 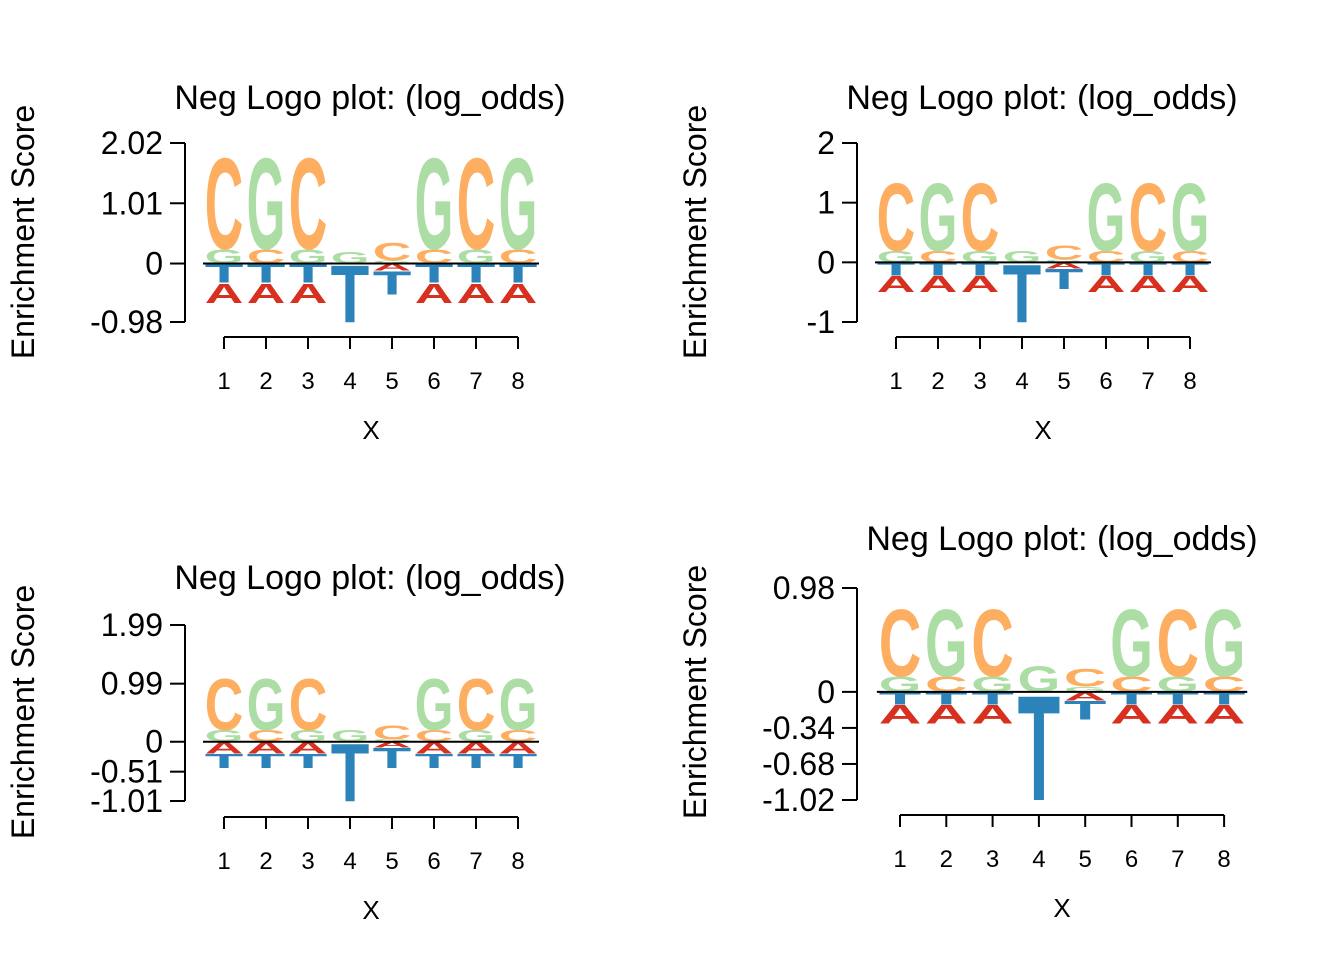 I want to click on y-tick-label: 2, so click(x=826, y=143).